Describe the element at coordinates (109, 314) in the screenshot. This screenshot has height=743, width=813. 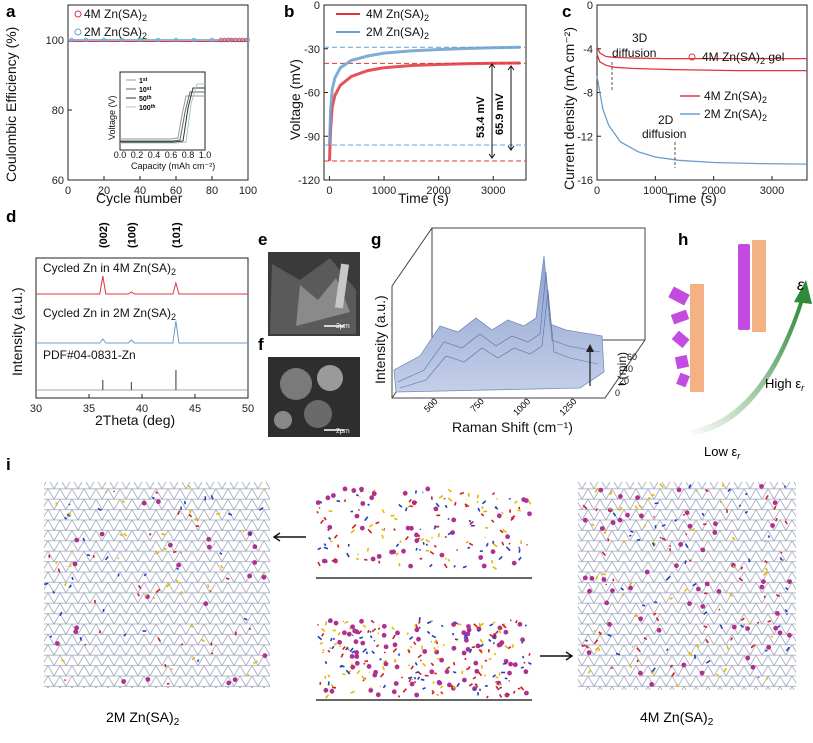
I see `series-label-d-2m: Cycled Zn in 2M Zn(SA)2` at that location.